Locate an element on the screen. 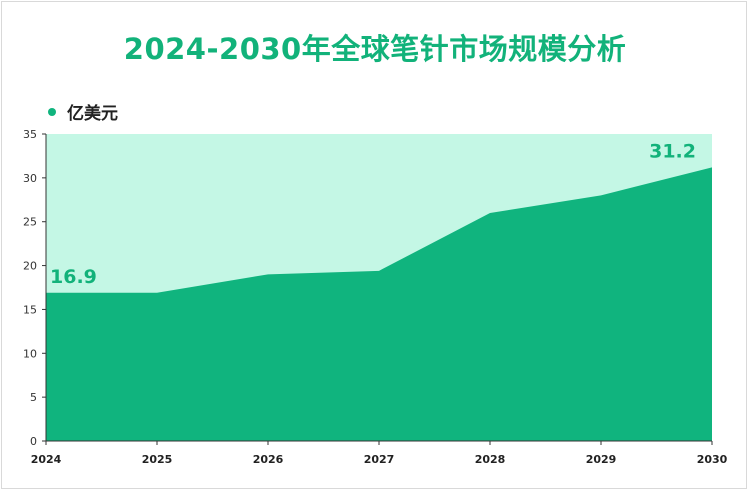 The width and height of the screenshot is (750, 492). data-label: 31.2 is located at coordinates (672, 151).